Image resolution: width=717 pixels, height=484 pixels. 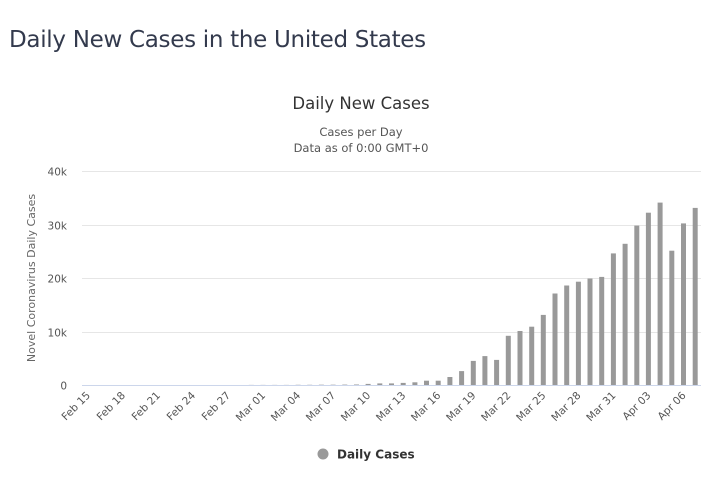 I want to click on chart-title: Daily New Cases, so click(x=360, y=103).